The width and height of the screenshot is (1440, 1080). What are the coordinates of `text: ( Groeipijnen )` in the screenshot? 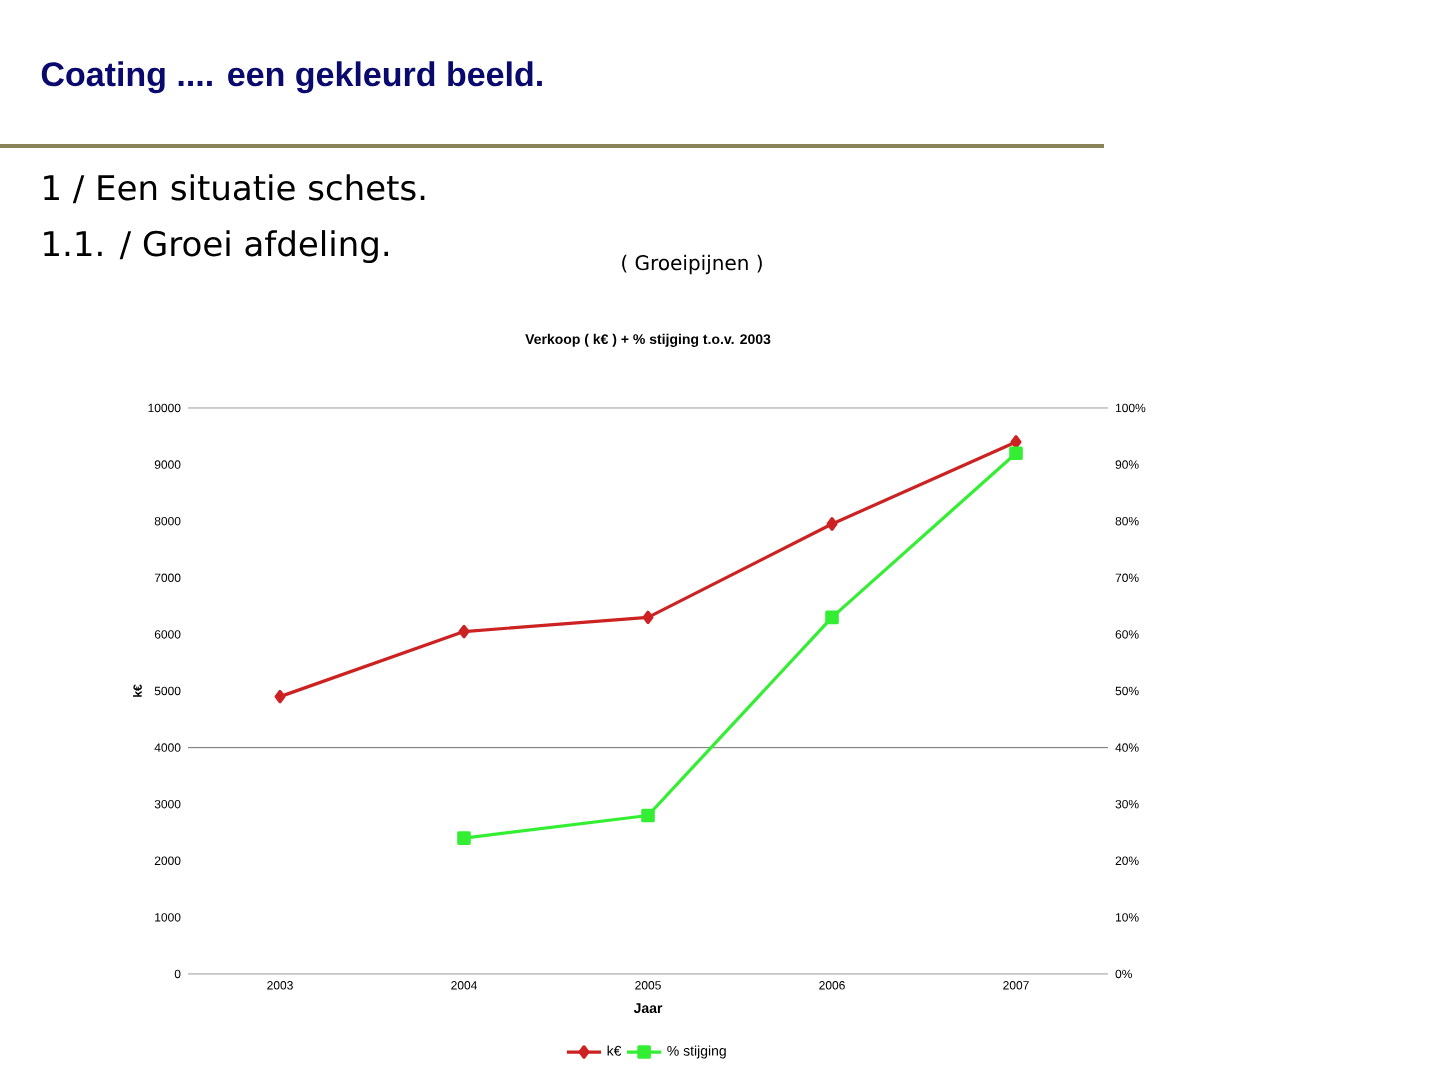 It's located at (692, 264).